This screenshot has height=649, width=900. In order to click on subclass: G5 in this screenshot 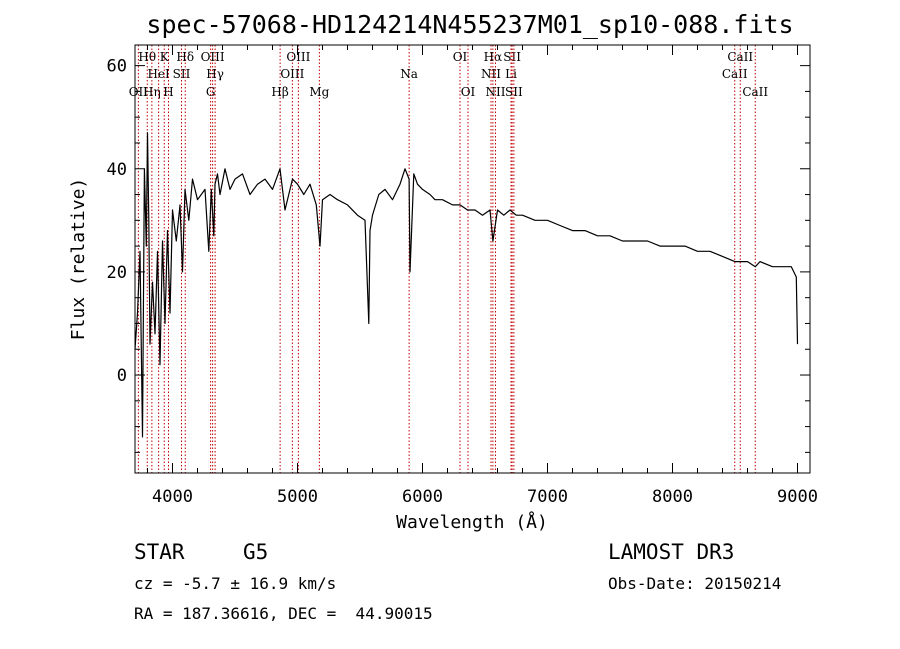, I will do `click(256, 552)`.